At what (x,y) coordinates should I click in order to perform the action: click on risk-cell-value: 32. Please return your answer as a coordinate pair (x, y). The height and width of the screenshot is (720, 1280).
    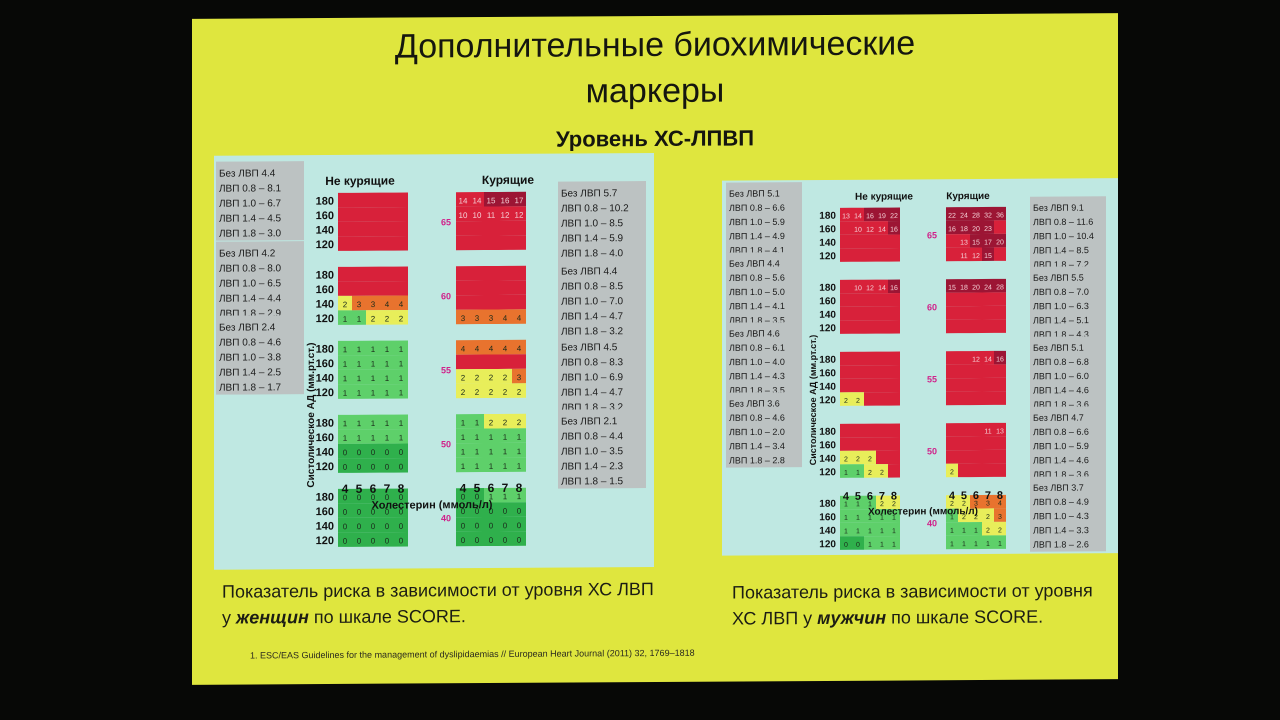
    Looking at the image, I should click on (988, 215).